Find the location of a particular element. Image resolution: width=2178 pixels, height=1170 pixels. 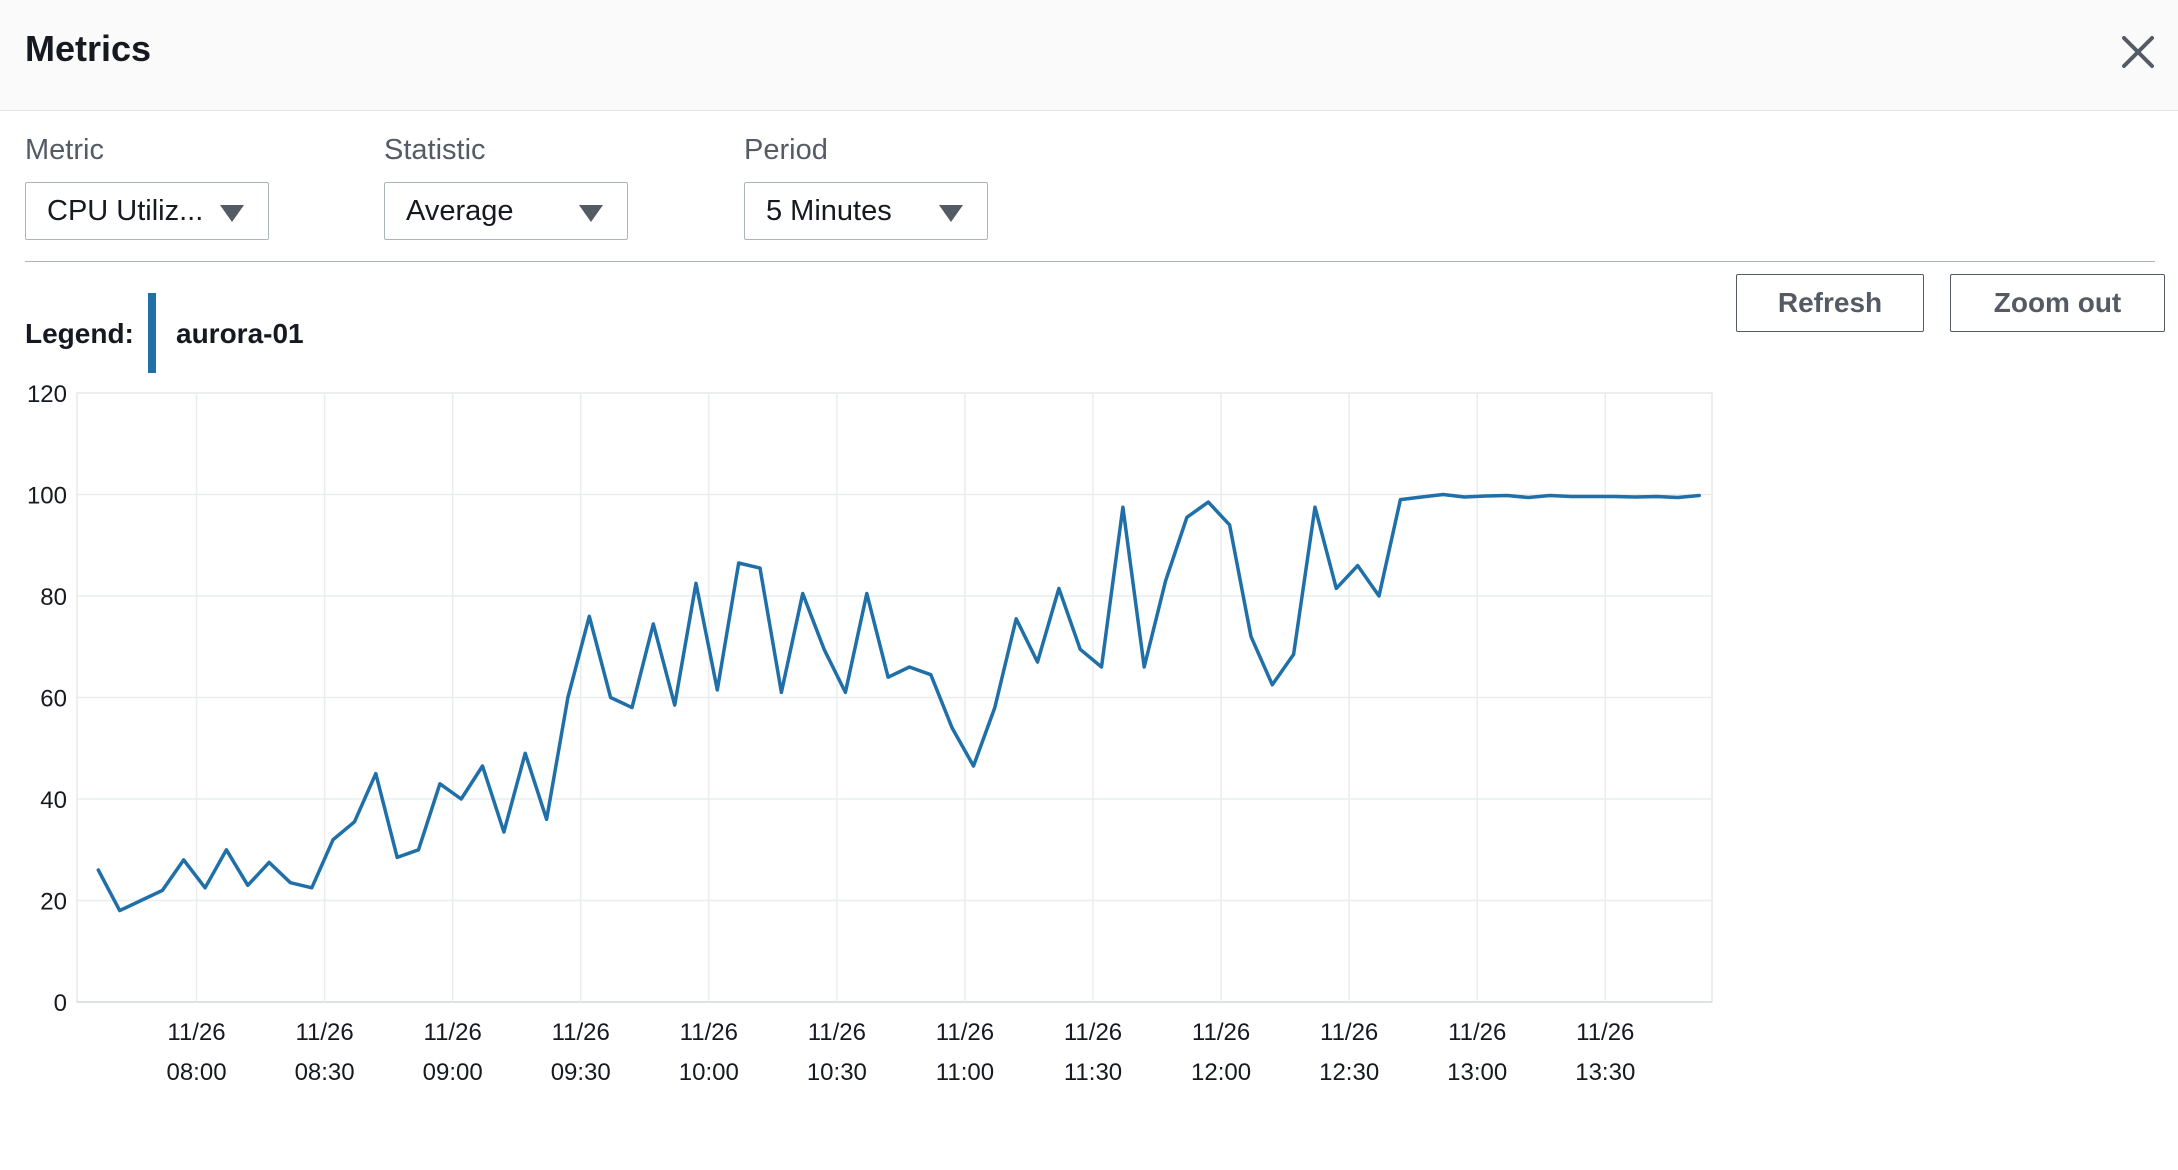

statistic-label: Statistic is located at coordinates (435, 150).